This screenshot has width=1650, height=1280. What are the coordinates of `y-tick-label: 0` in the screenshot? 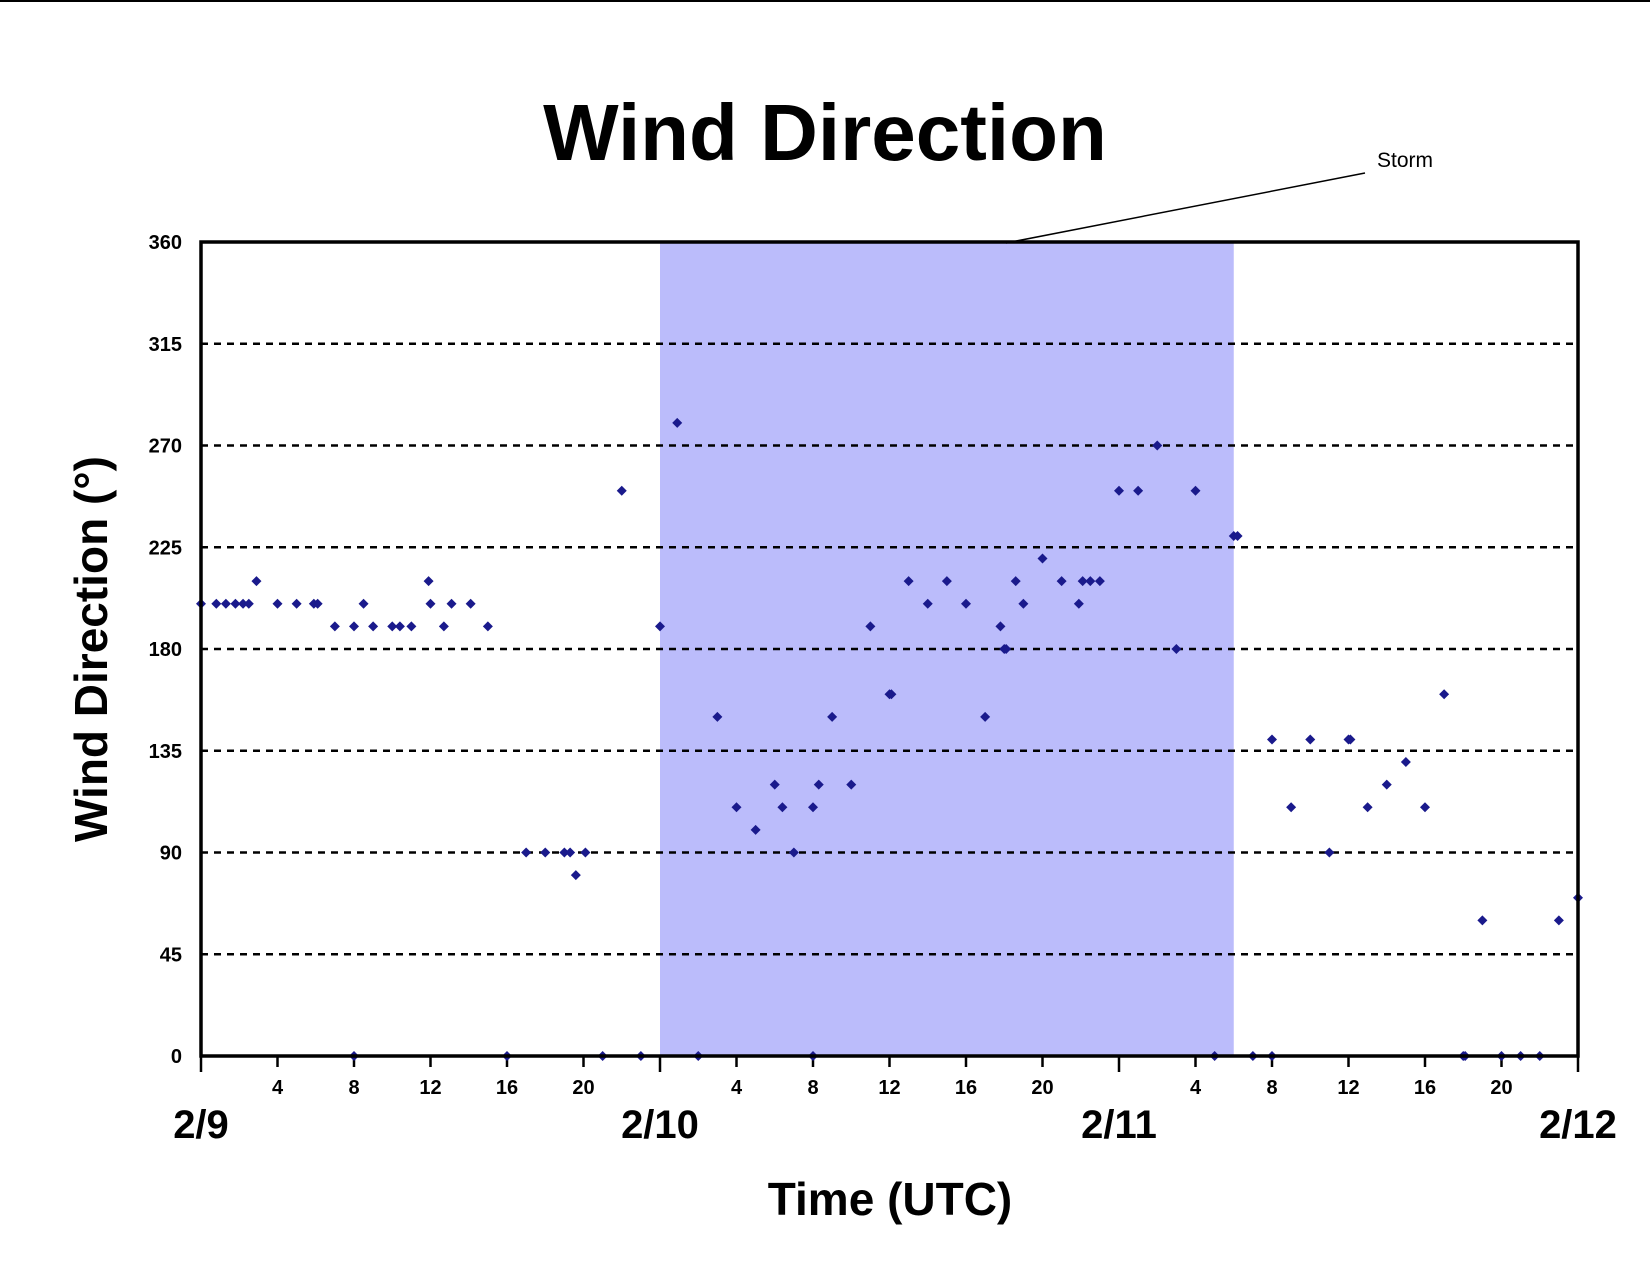 It's located at (176, 1057).